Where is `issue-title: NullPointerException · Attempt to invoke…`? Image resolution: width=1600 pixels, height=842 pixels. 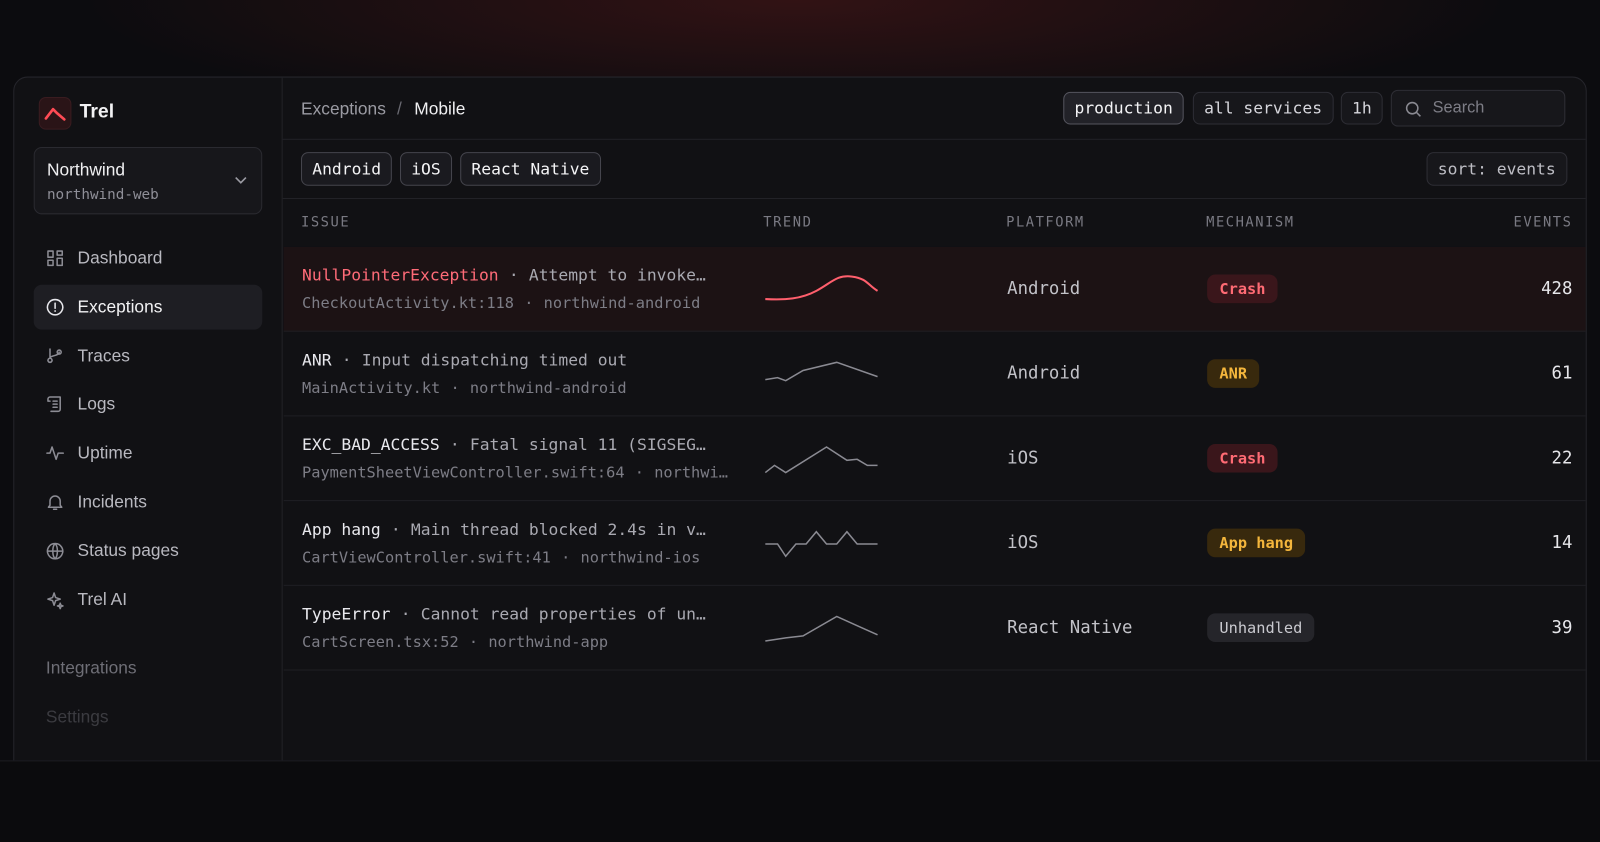 issue-title: NullPointerException · Attempt to invoke… is located at coordinates (504, 274).